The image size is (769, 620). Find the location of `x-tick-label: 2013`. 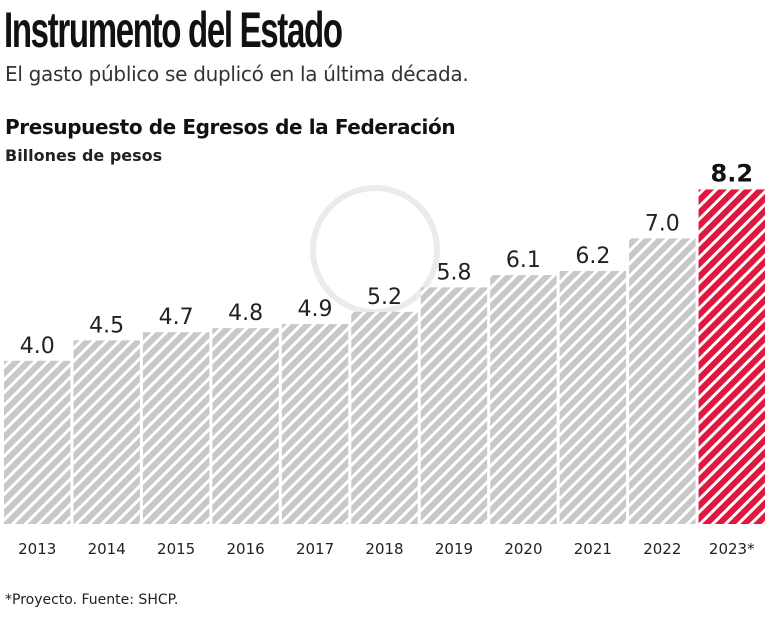

x-tick-label: 2013 is located at coordinates (37, 549).